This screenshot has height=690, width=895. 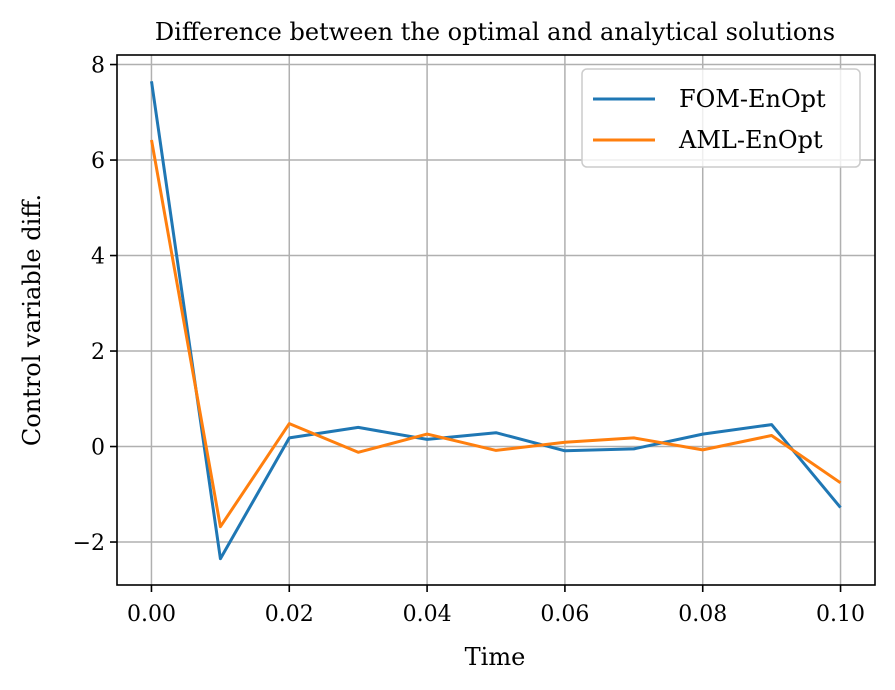 What do you see at coordinates (98, 257) in the screenshot?
I see `y-tick-label: 4` at bounding box center [98, 257].